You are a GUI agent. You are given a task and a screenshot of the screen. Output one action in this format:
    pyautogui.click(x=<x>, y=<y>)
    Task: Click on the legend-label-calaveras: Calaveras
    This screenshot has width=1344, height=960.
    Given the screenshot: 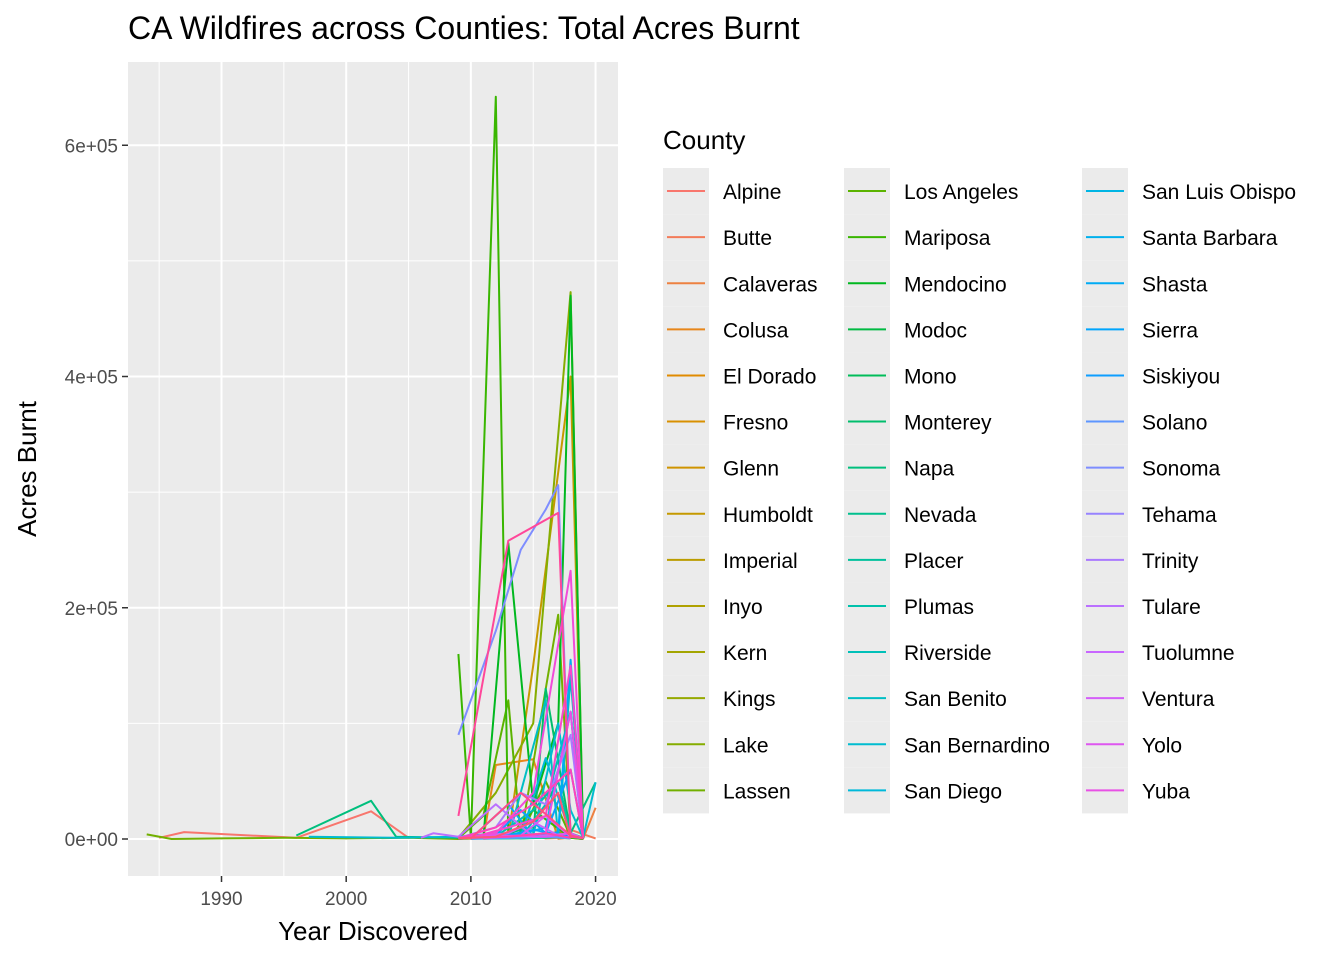 What is the action you would take?
    pyautogui.click(x=770, y=284)
    